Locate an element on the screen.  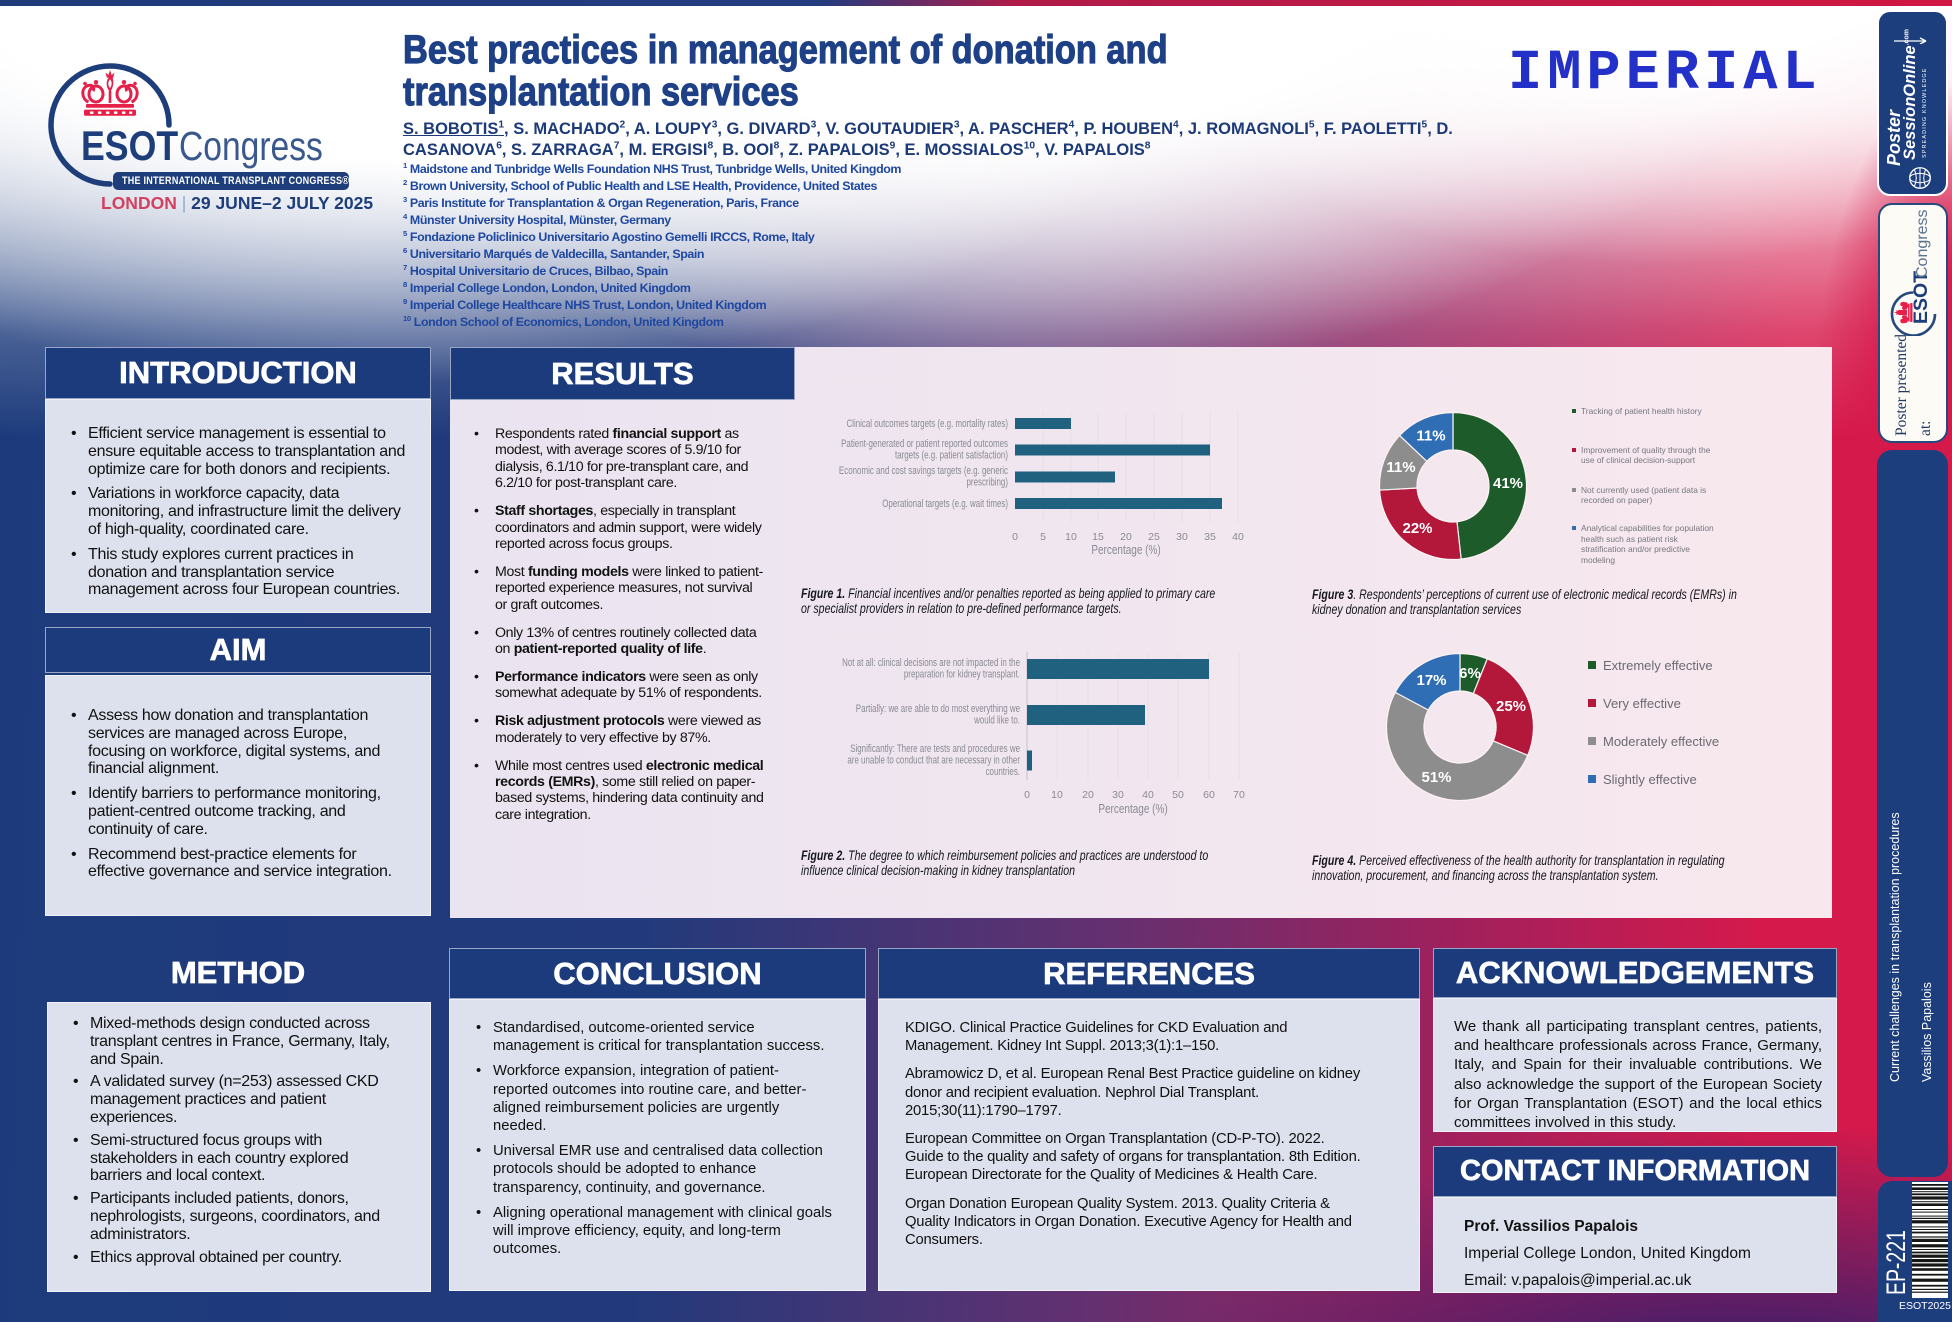
svg-text: would like to. is located at coordinates (996, 719).